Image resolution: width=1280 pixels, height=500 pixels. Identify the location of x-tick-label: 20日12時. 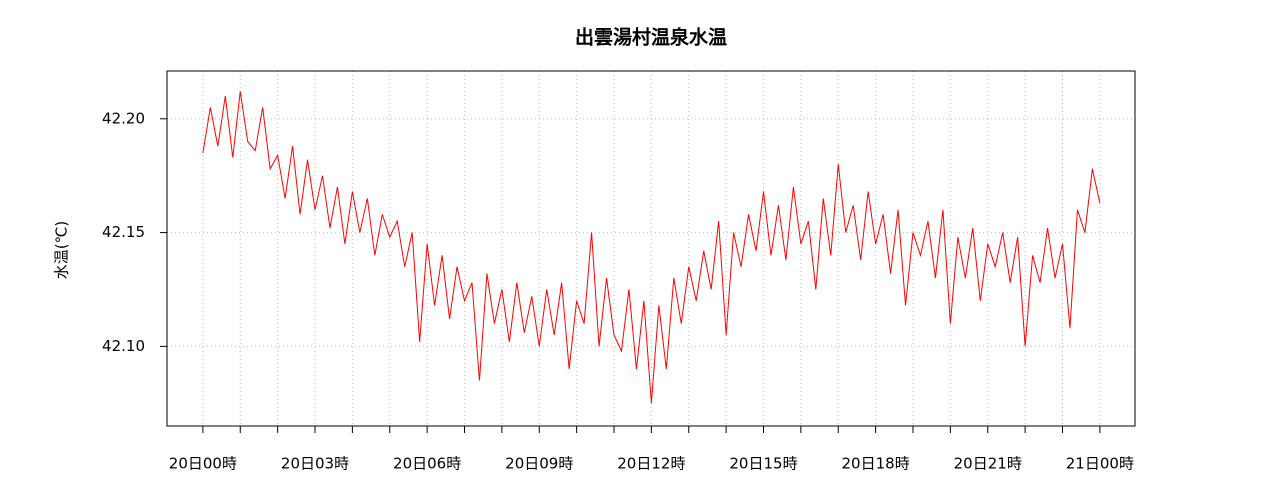
(651, 464).